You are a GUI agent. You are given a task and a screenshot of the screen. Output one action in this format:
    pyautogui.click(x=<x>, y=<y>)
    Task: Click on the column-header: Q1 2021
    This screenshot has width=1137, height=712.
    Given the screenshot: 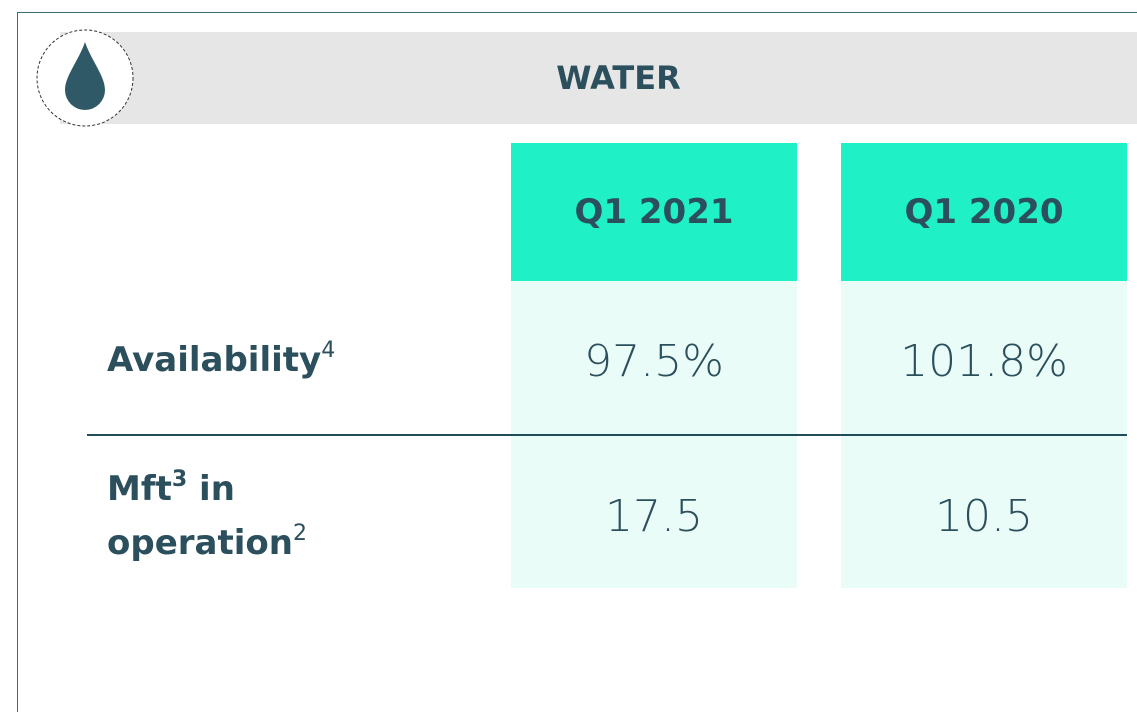 What is the action you would take?
    pyautogui.click(x=654, y=212)
    